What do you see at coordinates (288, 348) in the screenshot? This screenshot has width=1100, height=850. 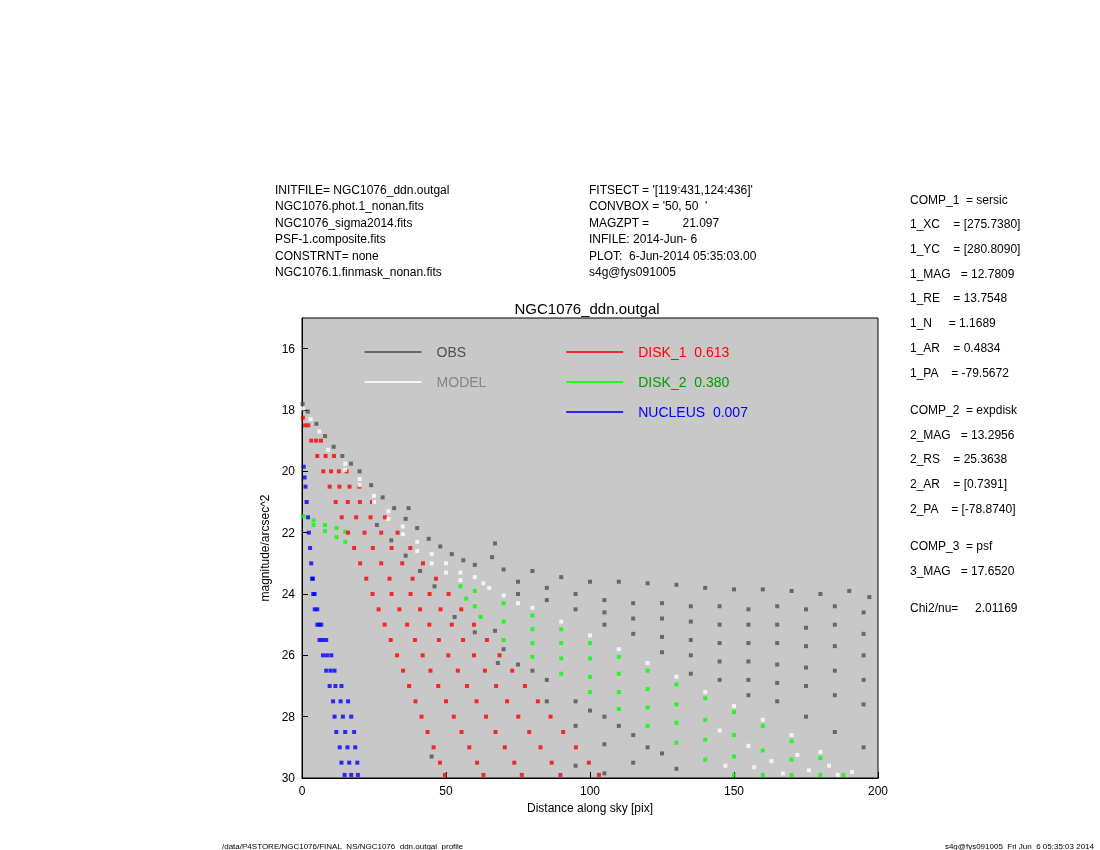 I see `y-tick-label: 16` at bounding box center [288, 348].